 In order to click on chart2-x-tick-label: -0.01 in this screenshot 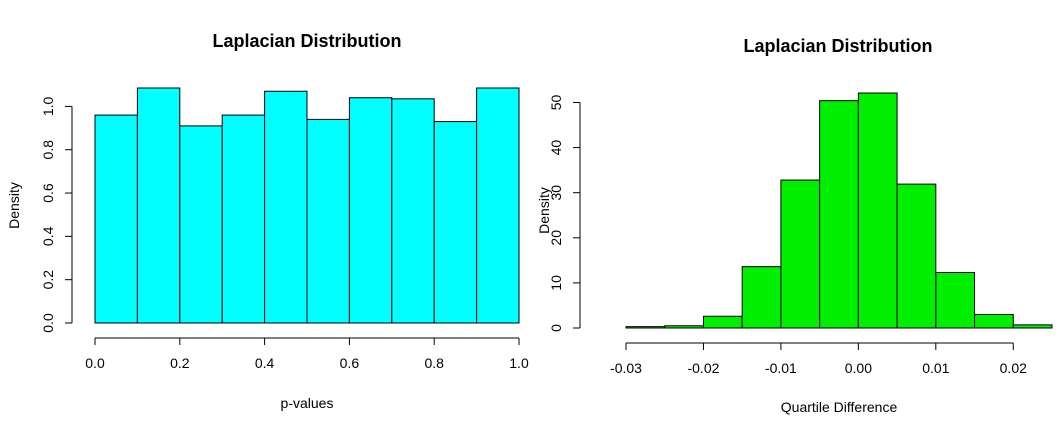, I will do `click(781, 368)`.